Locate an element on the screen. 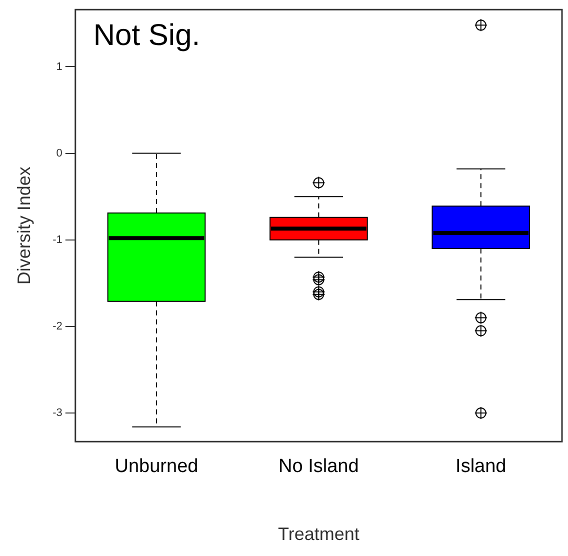 Image resolution: width=568 pixels, height=556 pixels. y-tick-label: -3 is located at coordinates (57, 413).